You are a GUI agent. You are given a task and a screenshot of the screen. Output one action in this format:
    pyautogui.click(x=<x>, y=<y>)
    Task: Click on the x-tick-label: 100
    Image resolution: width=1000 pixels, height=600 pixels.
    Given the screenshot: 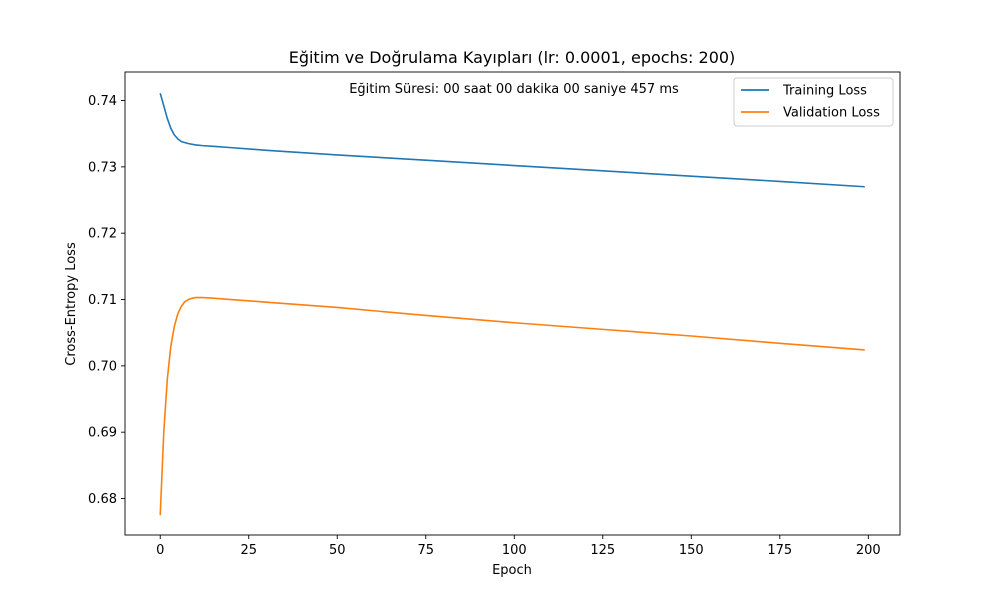 What is the action you would take?
    pyautogui.click(x=514, y=550)
    